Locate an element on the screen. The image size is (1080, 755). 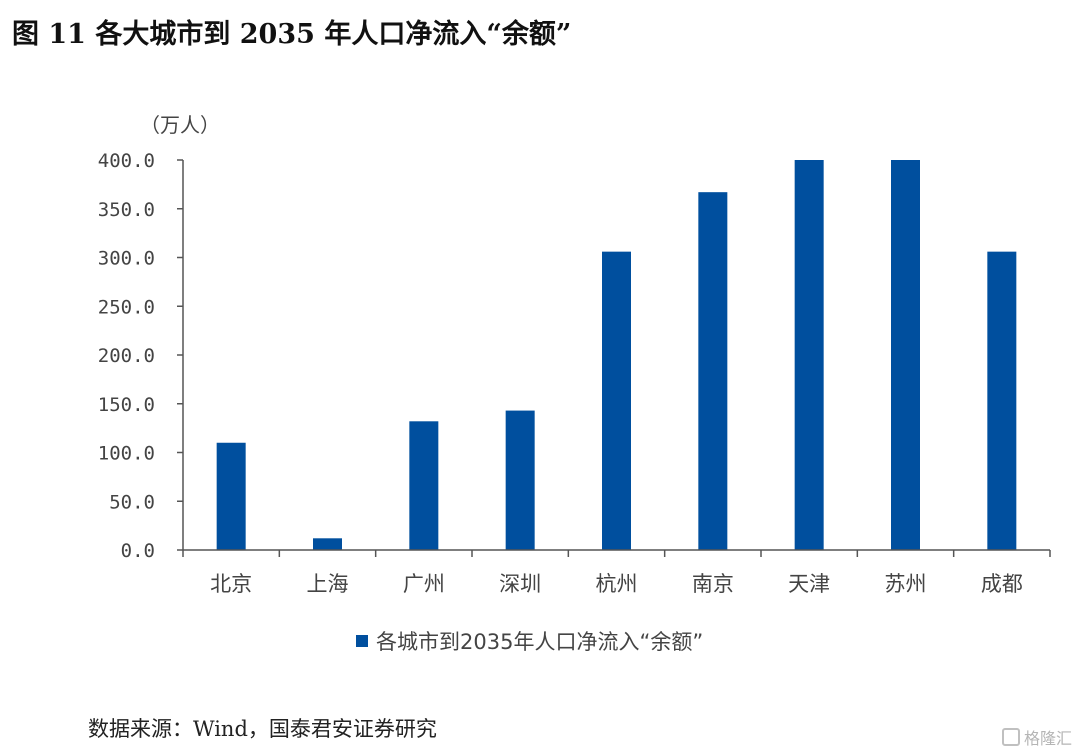
y-tick-label: 200.0 is located at coordinates (126, 356).